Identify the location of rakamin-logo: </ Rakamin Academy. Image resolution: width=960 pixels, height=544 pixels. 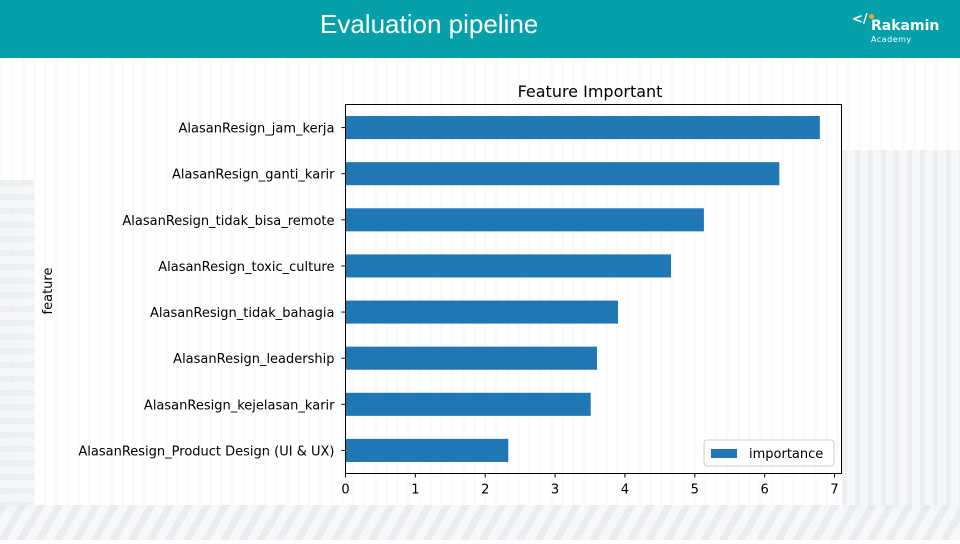
(900, 29).